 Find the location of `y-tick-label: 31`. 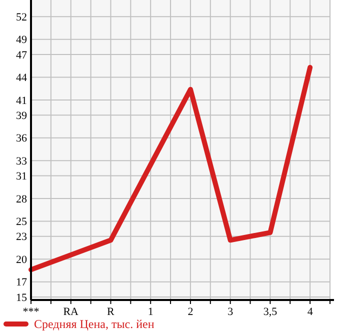

y-tick-label: 31 is located at coordinates (21, 176).